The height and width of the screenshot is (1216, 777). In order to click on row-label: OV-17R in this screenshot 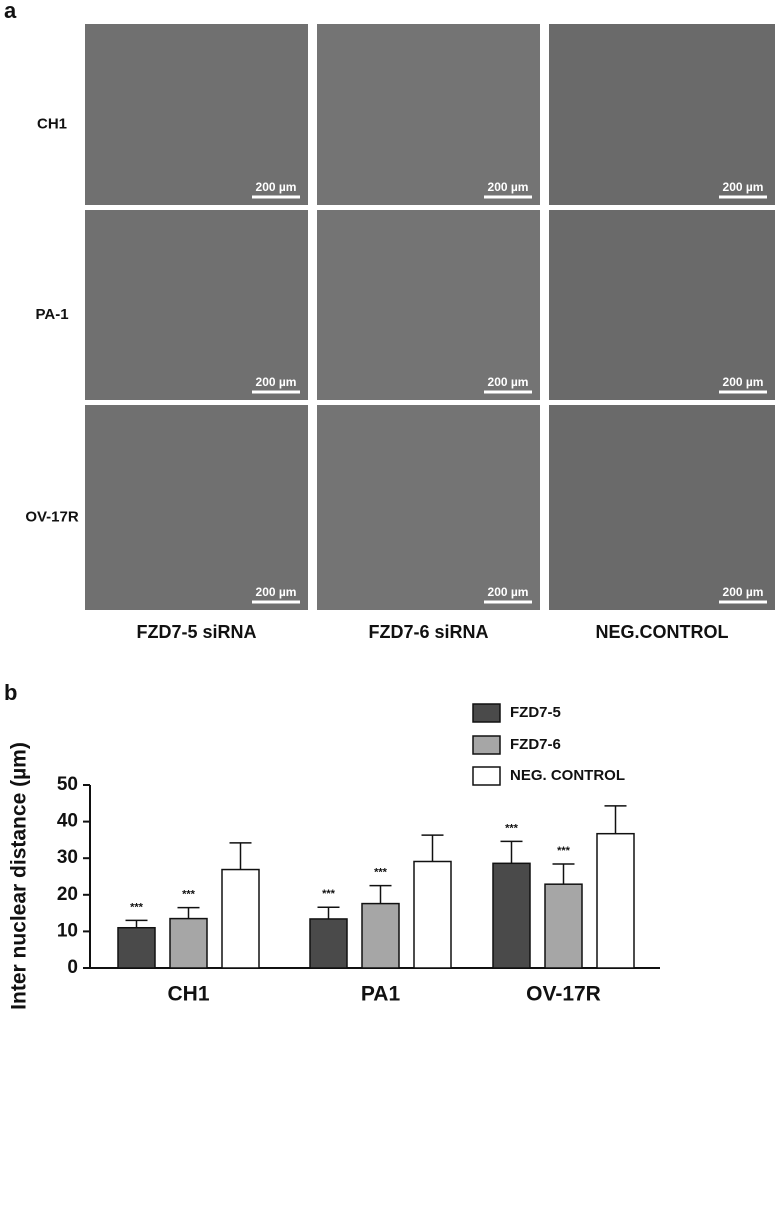, I will do `click(52, 516)`.